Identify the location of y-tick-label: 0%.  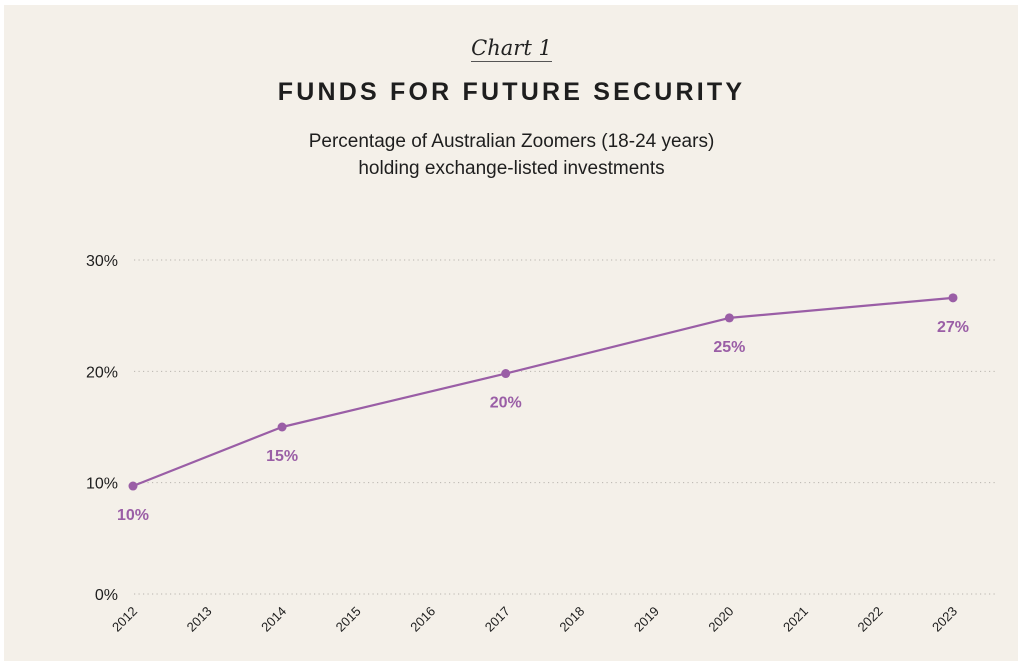
(106, 595).